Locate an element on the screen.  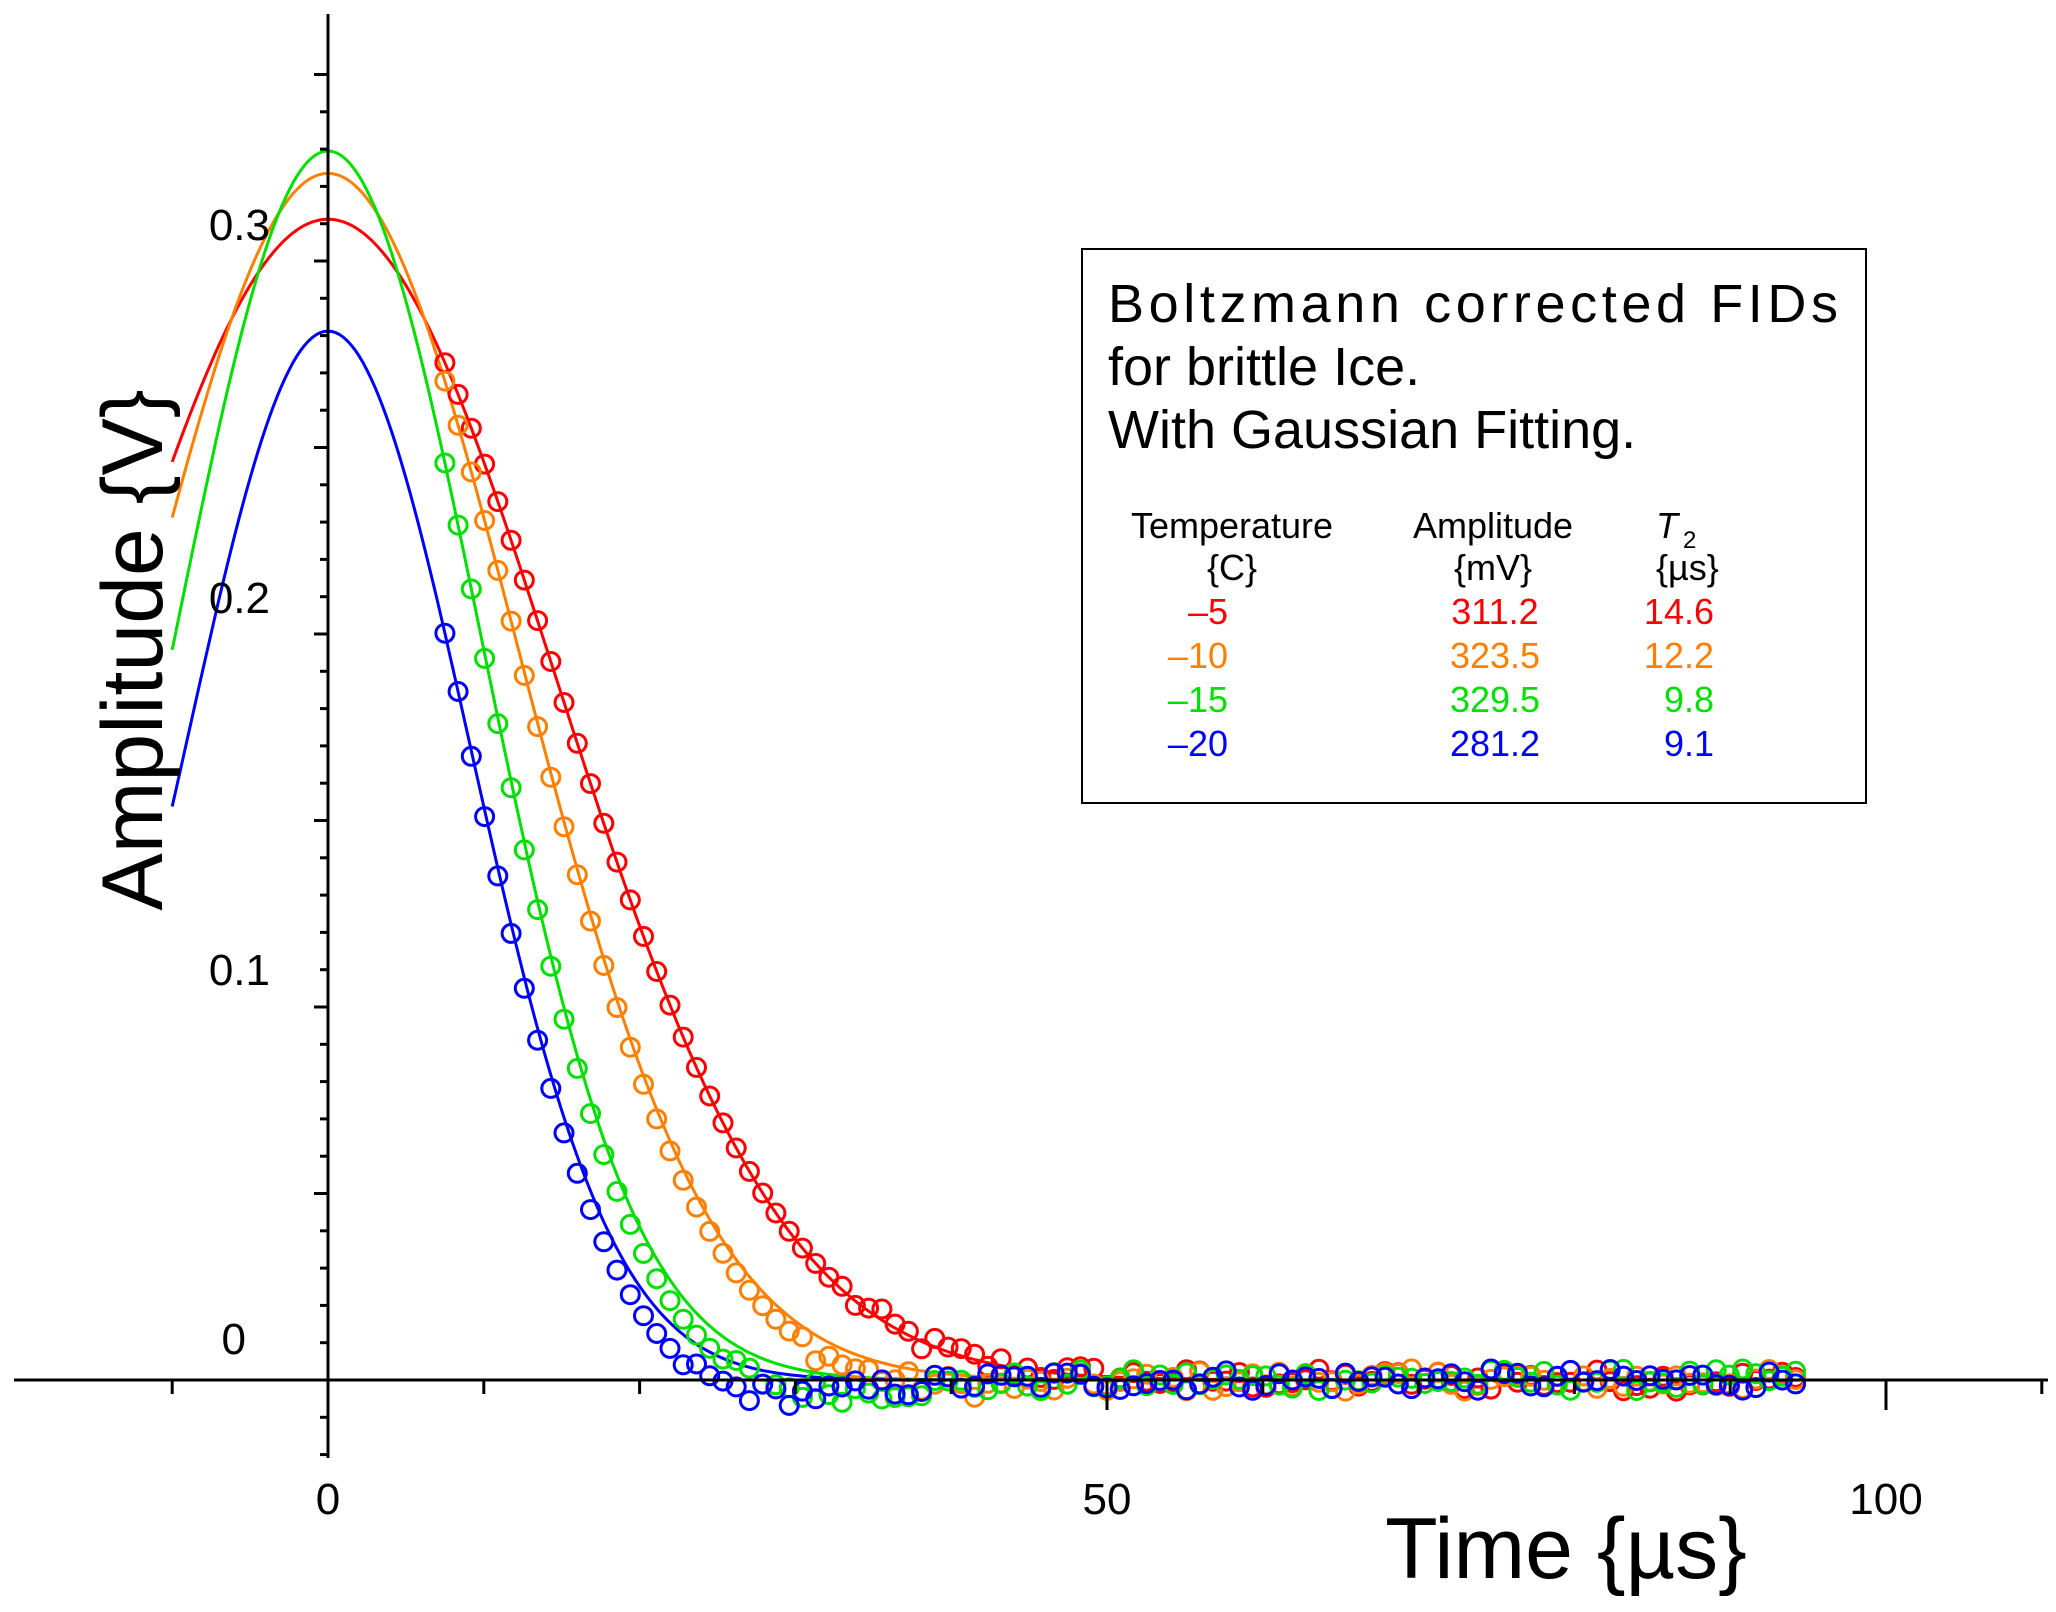
row-3-amplitude: 329.5 is located at coordinates (1495, 699).